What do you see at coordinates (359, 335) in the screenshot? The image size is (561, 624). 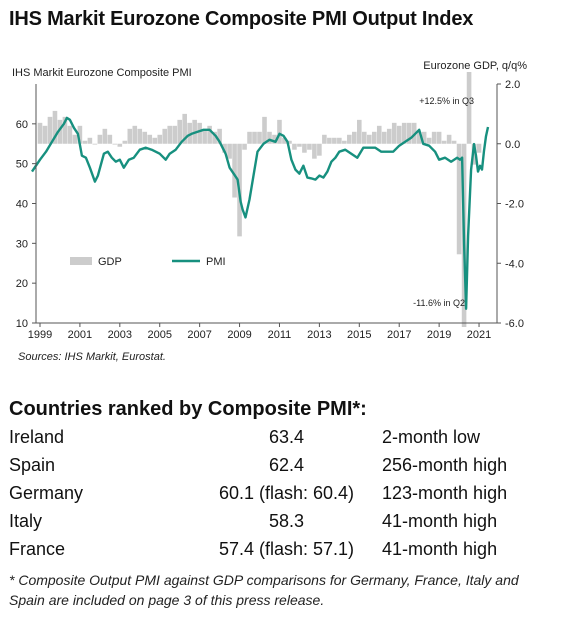 I see `x-tick-label: 2015` at bounding box center [359, 335].